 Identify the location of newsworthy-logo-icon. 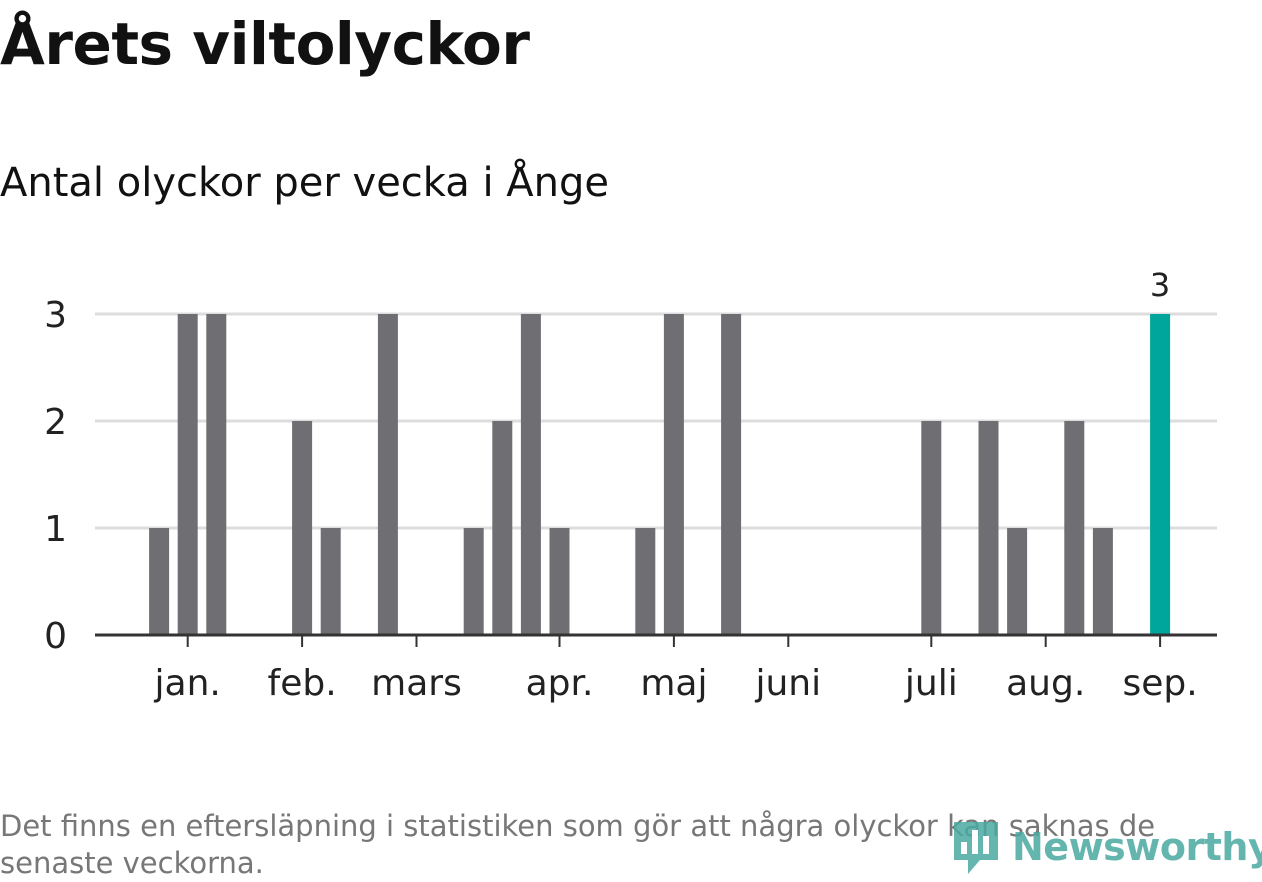
(976, 848).